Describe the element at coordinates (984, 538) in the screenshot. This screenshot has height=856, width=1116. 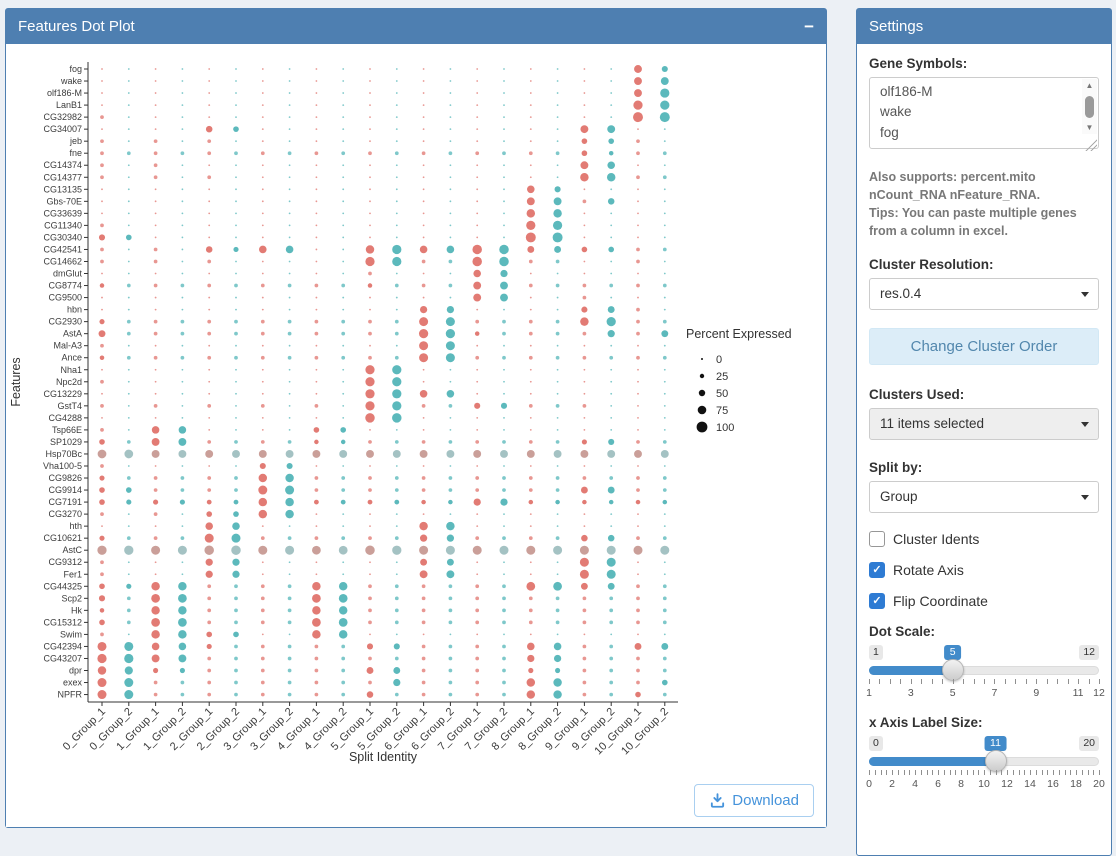
I see `checkbox-cluster-idents: Cluster Idents` at that location.